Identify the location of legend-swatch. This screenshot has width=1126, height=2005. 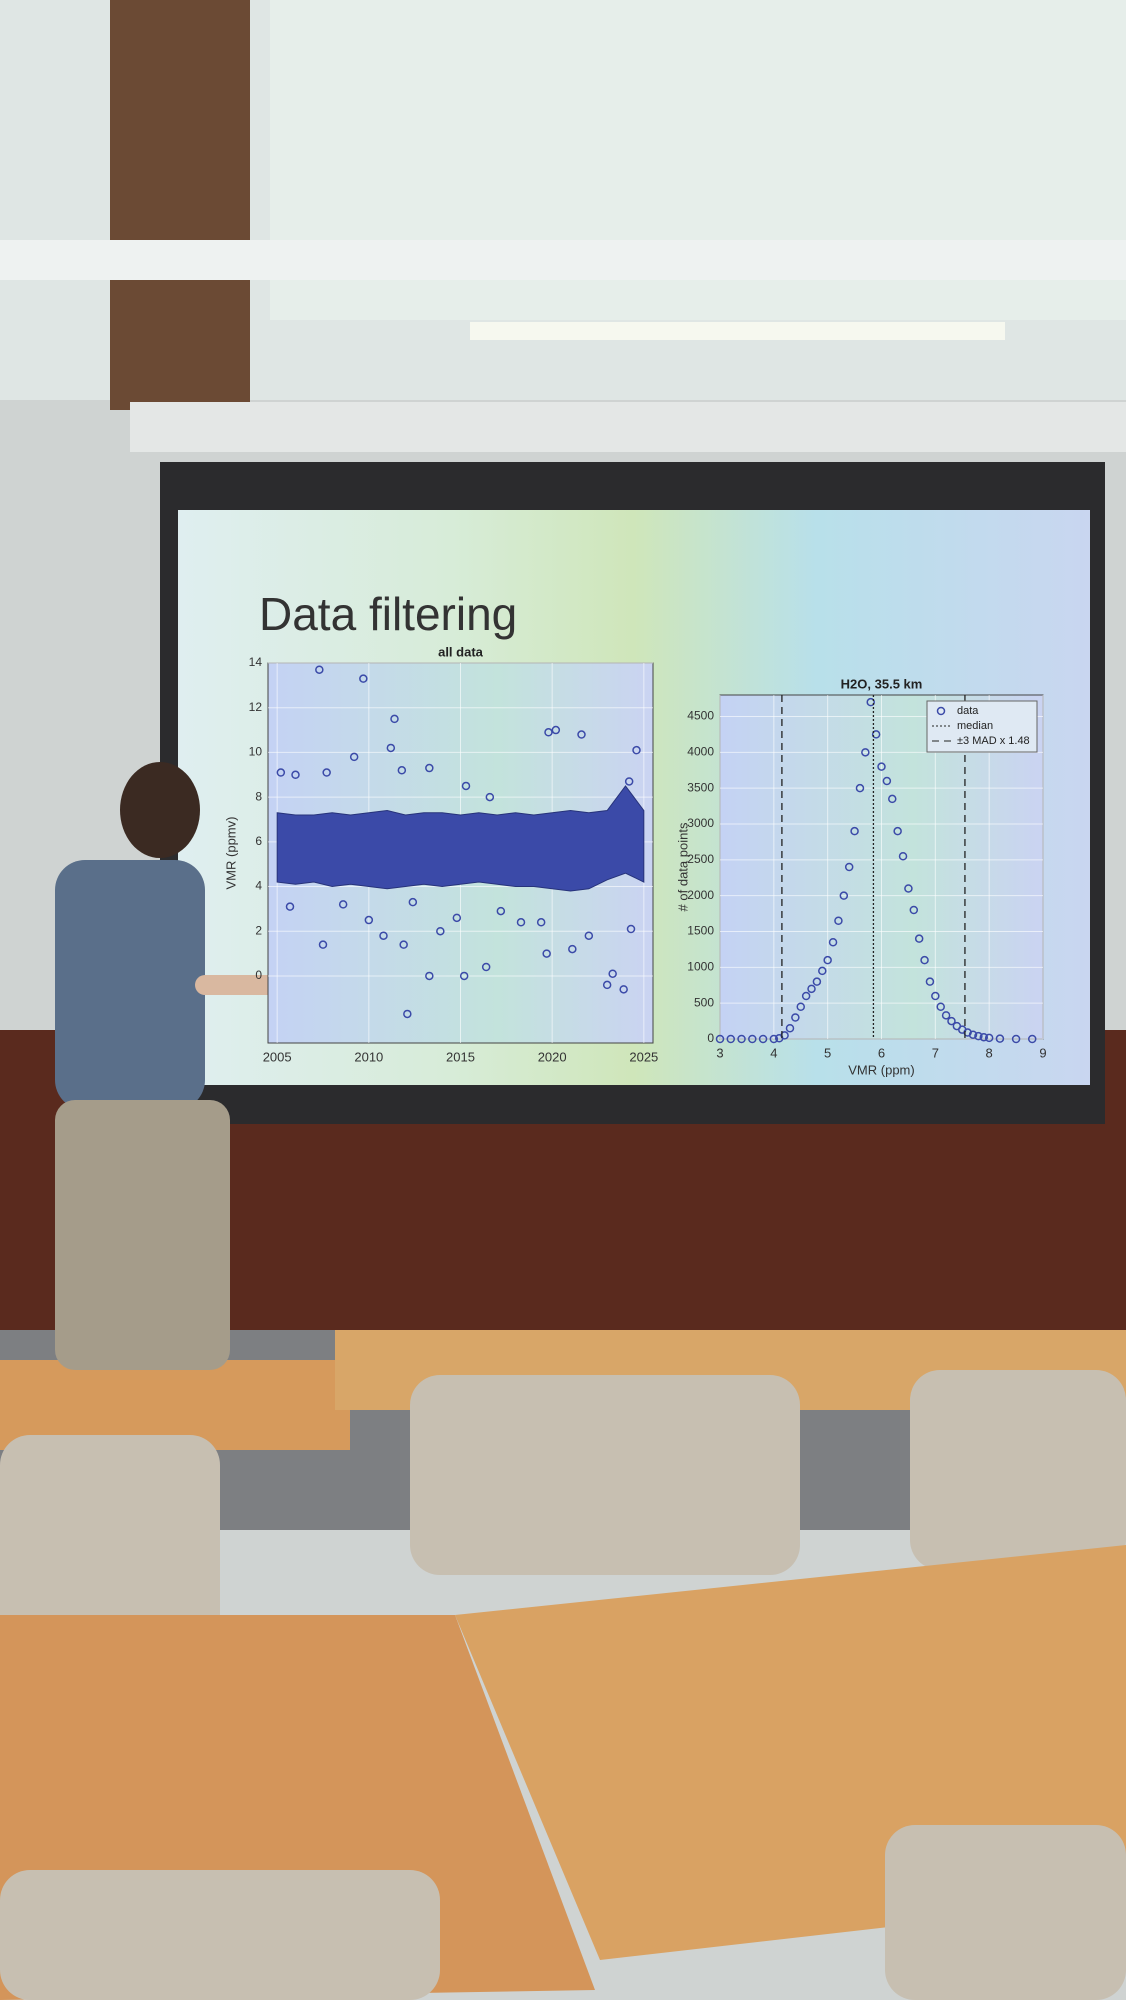
(941, 711).